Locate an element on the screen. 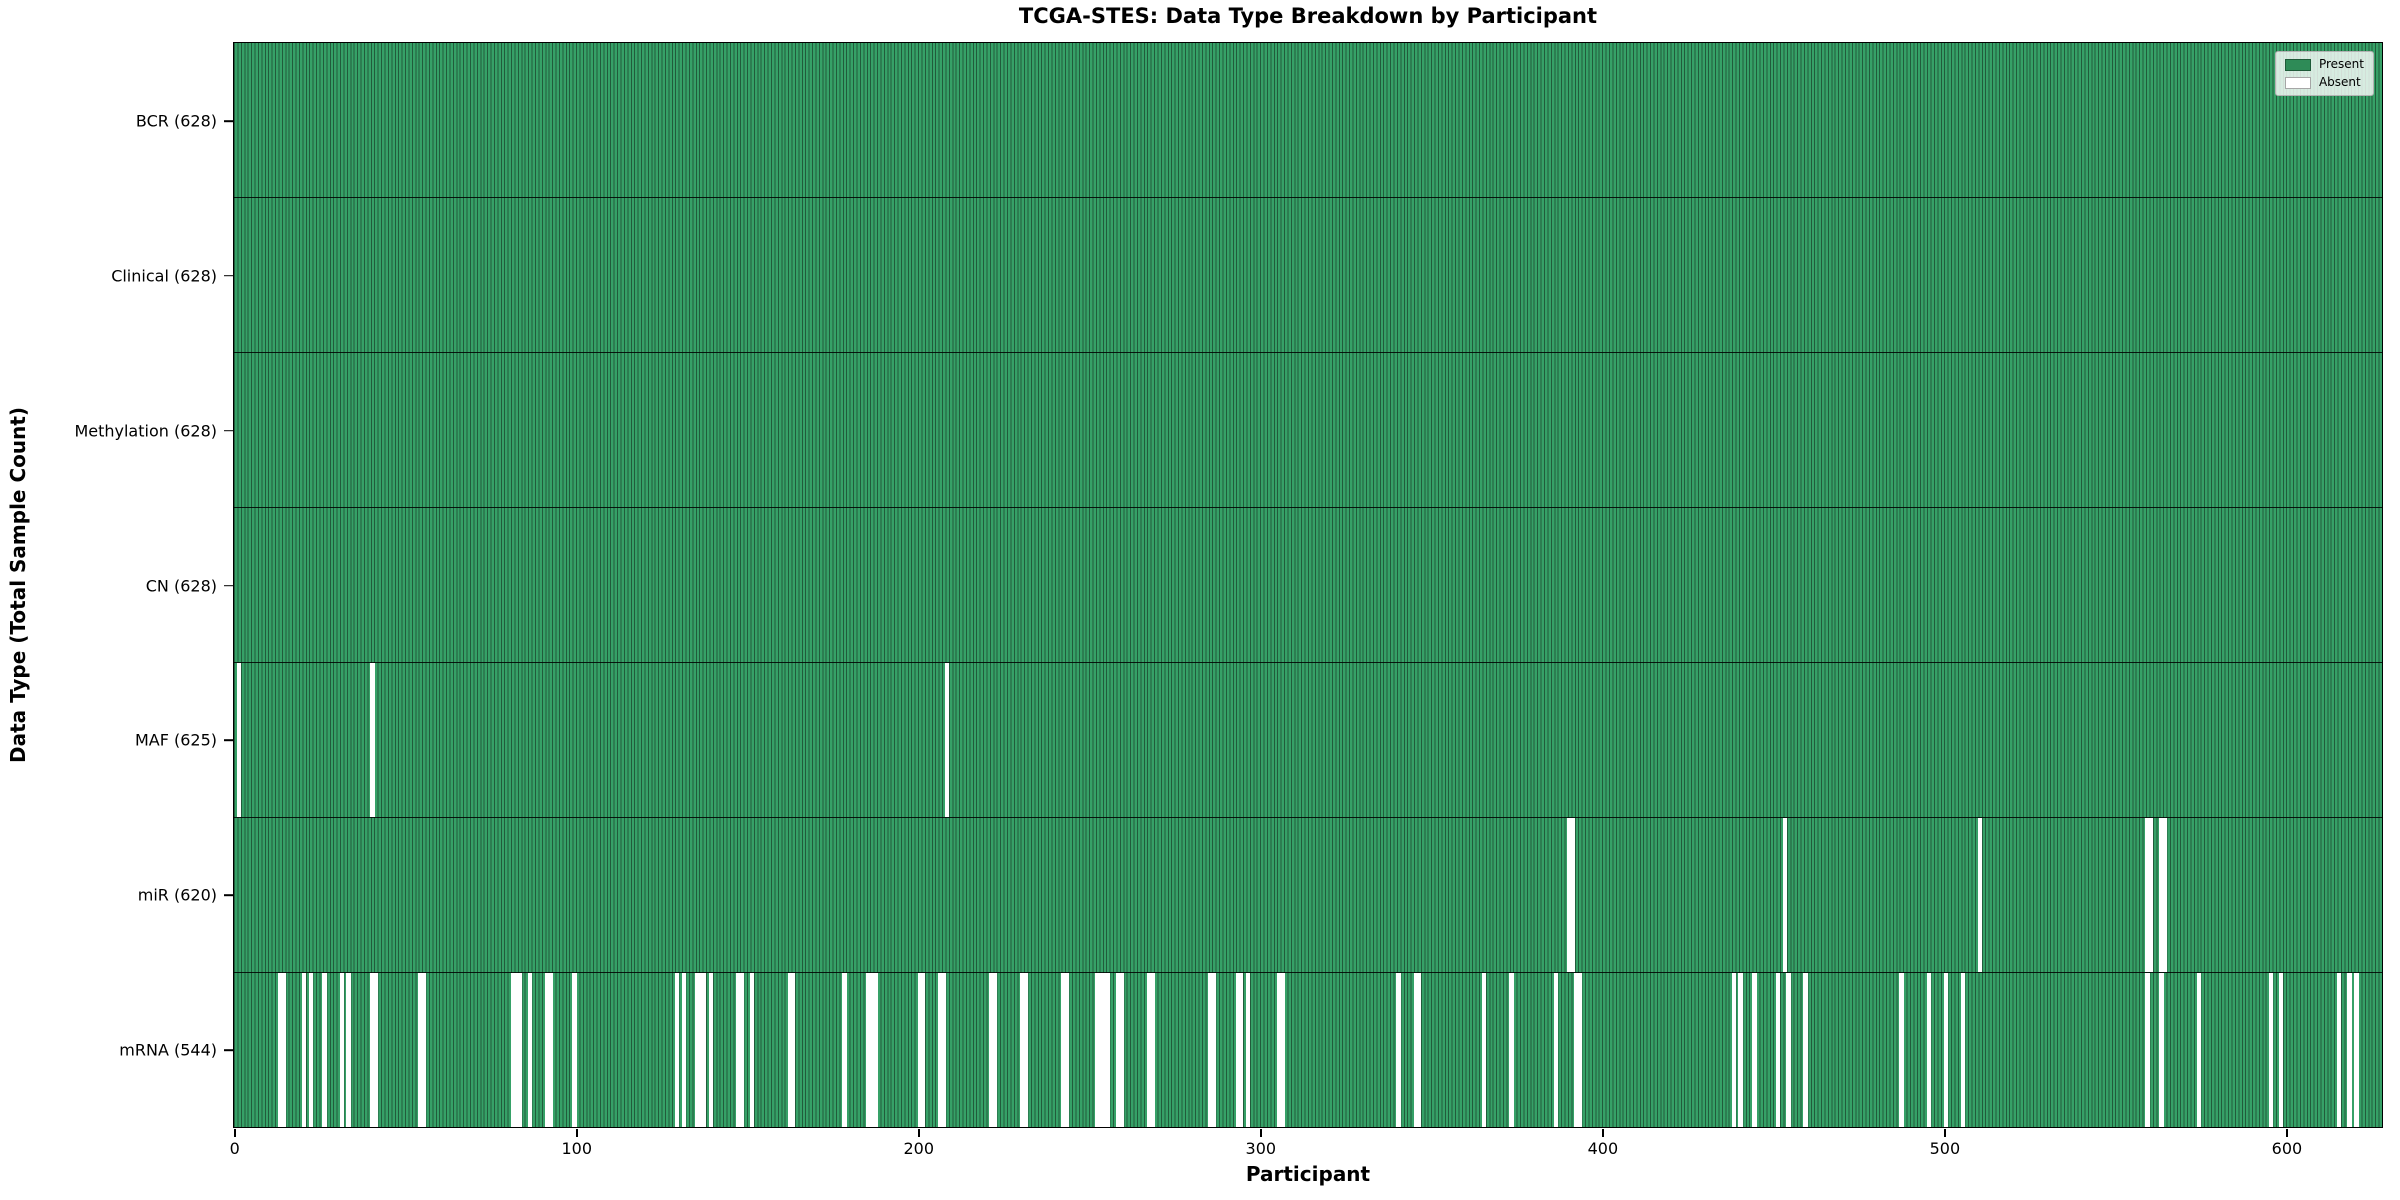 This screenshot has width=2400, height=1200. legend: Present Absent is located at coordinates (2324, 73).